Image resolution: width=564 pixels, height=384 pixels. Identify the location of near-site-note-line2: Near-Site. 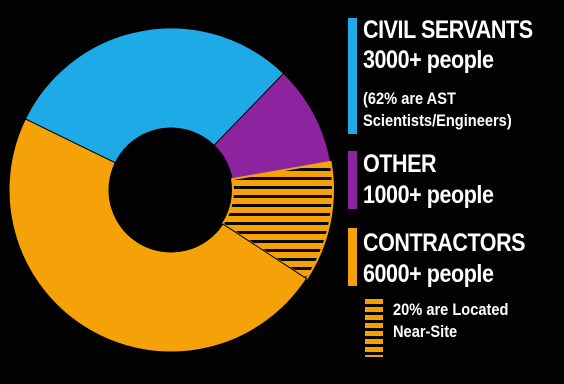
(425, 331).